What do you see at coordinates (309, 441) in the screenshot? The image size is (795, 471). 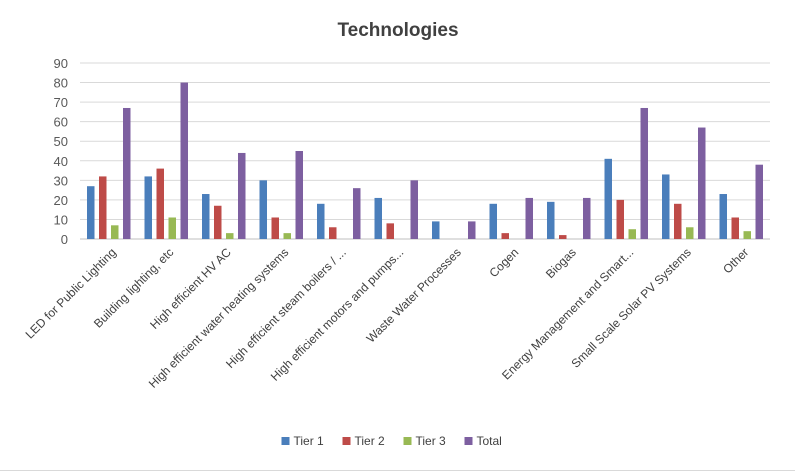 I see `legend-label: Tier 1` at bounding box center [309, 441].